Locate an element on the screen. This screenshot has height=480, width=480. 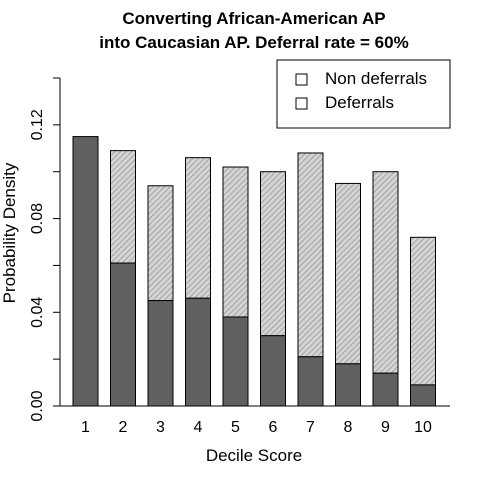
y-tick-label-3: 0.12 is located at coordinates (37, 124).